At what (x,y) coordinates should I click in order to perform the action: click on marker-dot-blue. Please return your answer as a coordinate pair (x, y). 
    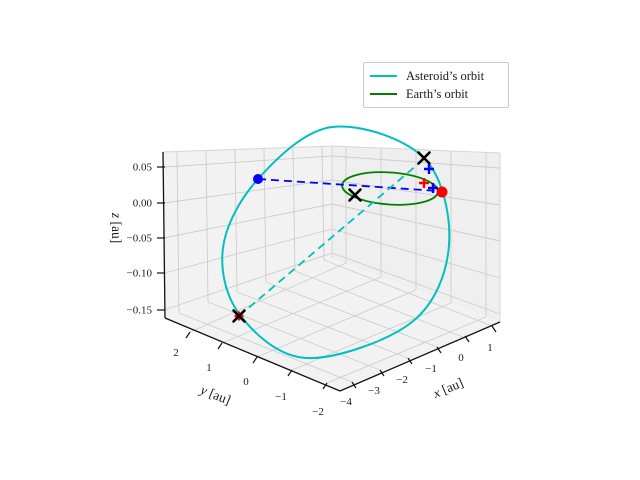
    Looking at the image, I should click on (258, 179).